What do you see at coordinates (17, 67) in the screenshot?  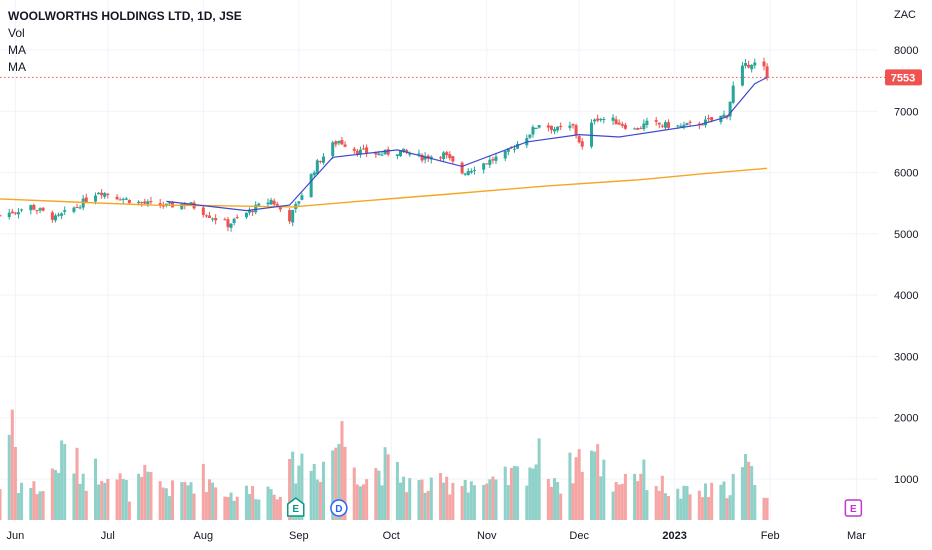 I see `legend-ma-slow: MA` at bounding box center [17, 67].